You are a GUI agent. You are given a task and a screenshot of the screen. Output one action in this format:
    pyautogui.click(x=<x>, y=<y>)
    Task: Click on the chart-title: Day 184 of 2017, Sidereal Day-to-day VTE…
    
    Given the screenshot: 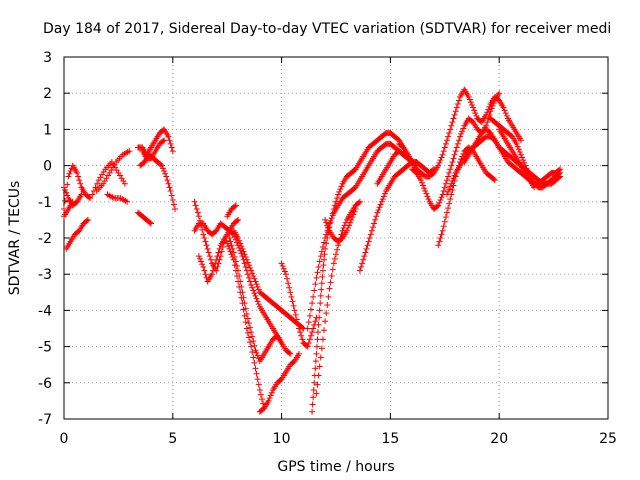 What is the action you would take?
    pyautogui.click(x=327, y=29)
    